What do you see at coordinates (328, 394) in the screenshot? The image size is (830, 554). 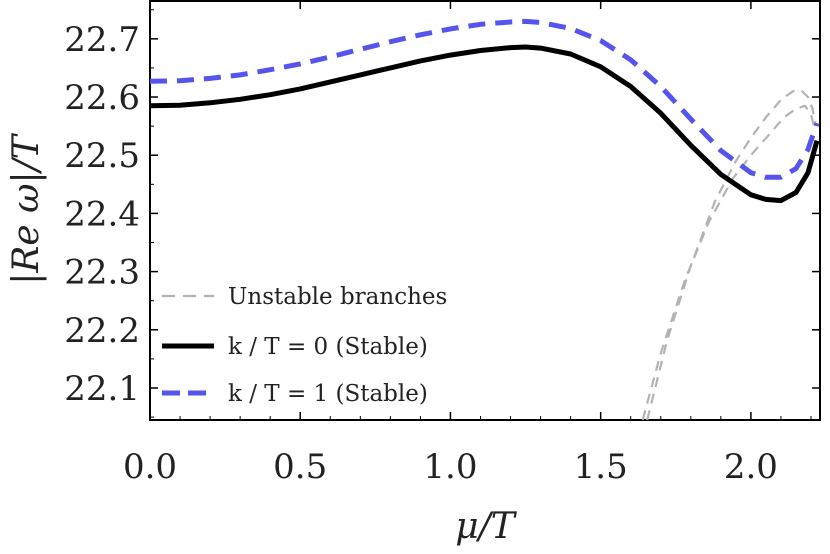 I see `legend-label: k / T = 1 (Stable)` at bounding box center [328, 394].